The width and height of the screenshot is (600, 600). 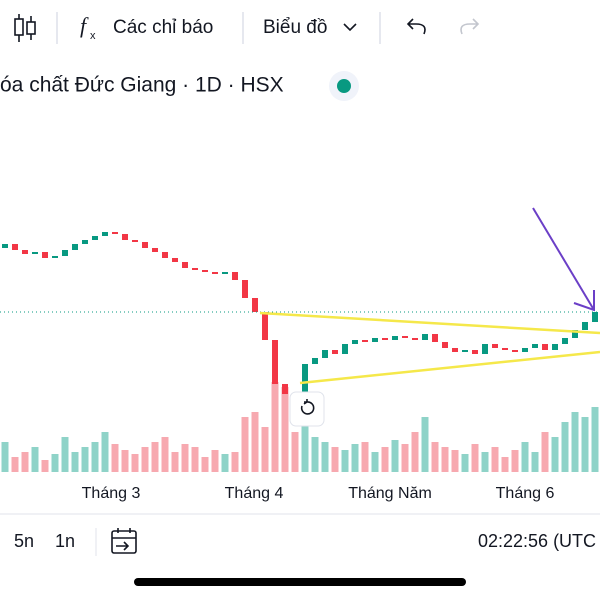 What do you see at coordinates (65, 541) in the screenshot?
I see `range-button: 1n` at bounding box center [65, 541].